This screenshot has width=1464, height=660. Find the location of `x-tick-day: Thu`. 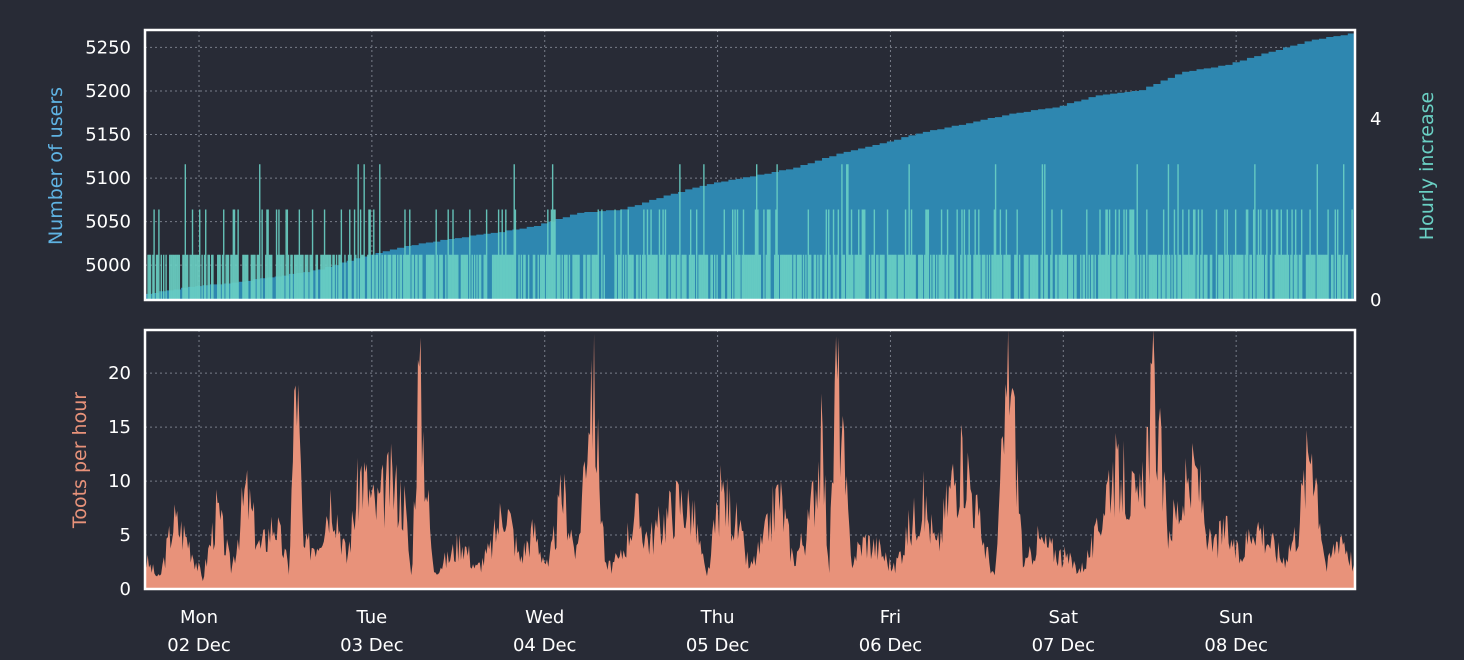

x-tick-day: Thu is located at coordinates (717, 617).